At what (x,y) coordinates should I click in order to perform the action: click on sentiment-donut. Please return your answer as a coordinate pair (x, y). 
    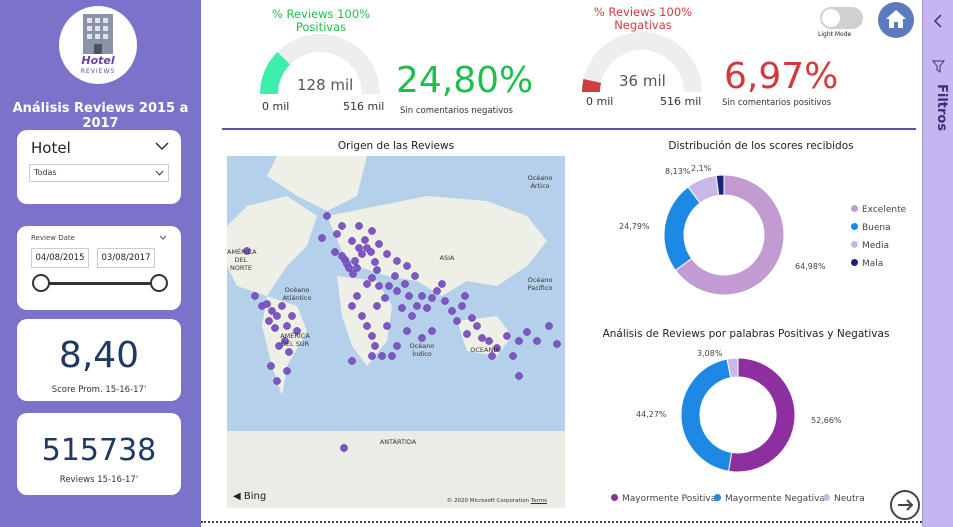
    Looking at the image, I should click on (741, 418).